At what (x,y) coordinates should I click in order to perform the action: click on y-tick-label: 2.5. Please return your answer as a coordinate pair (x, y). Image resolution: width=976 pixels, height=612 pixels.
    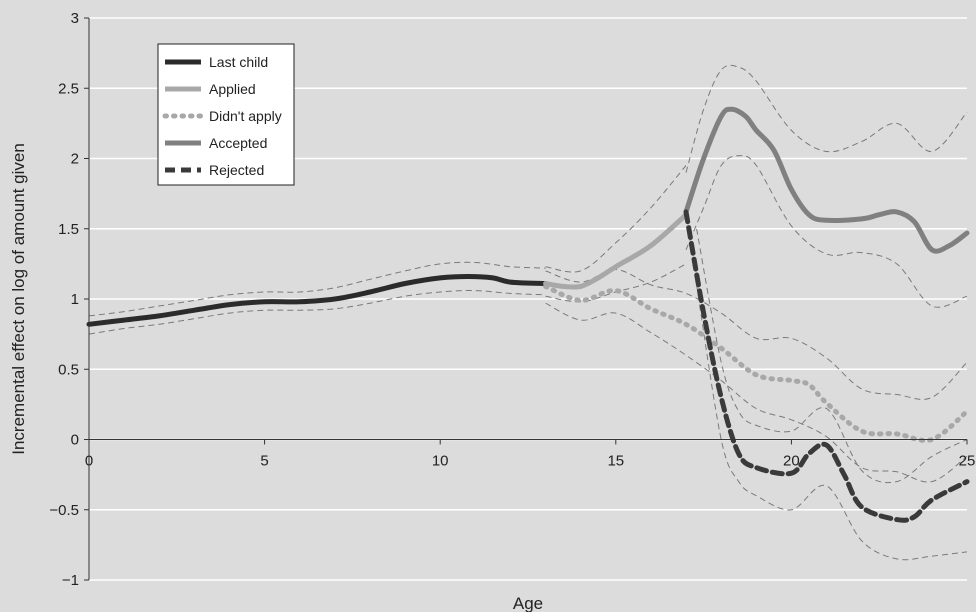
    Looking at the image, I should click on (68, 88).